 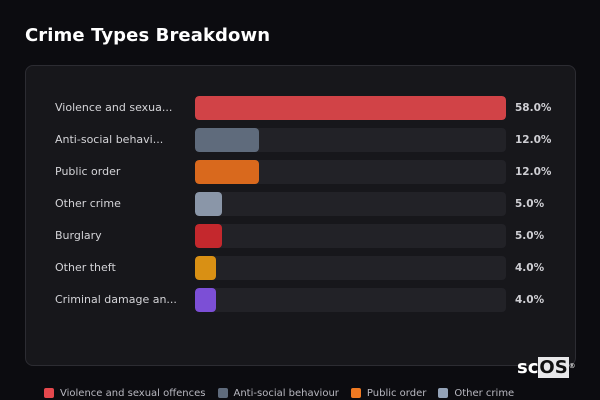 I want to click on bar-label: Other crime, so click(x=88, y=203).